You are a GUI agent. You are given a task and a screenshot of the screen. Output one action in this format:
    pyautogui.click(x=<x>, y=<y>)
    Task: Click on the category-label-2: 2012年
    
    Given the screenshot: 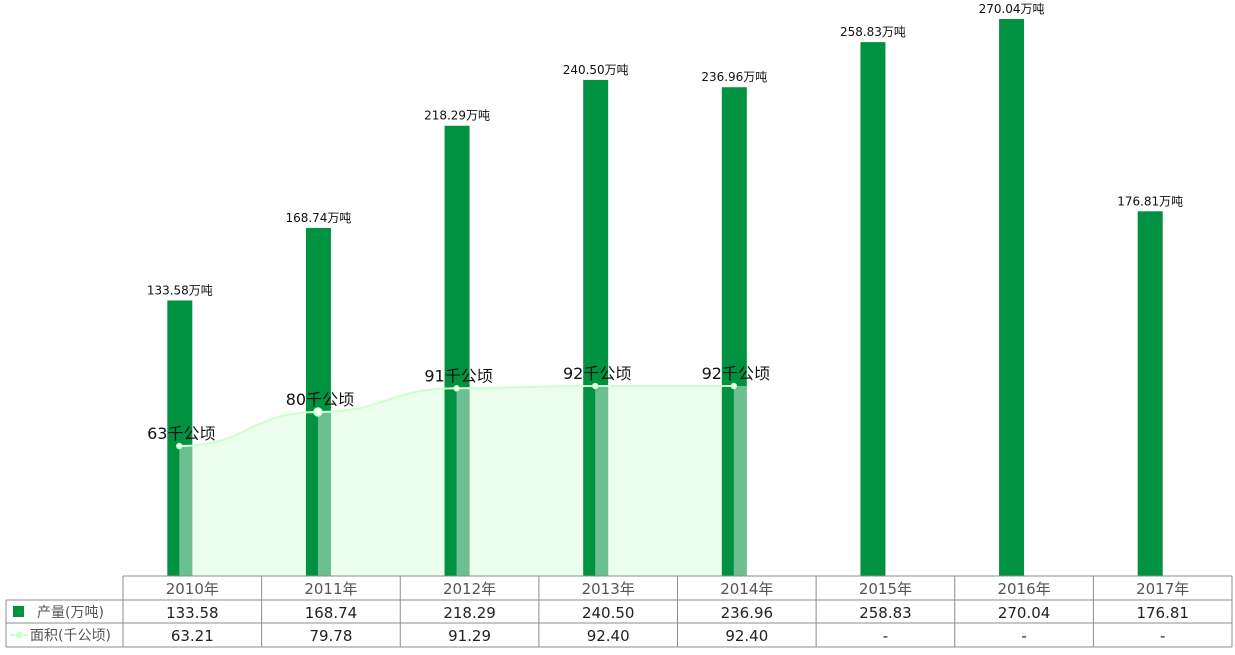 What is the action you would take?
    pyautogui.click(x=469, y=589)
    